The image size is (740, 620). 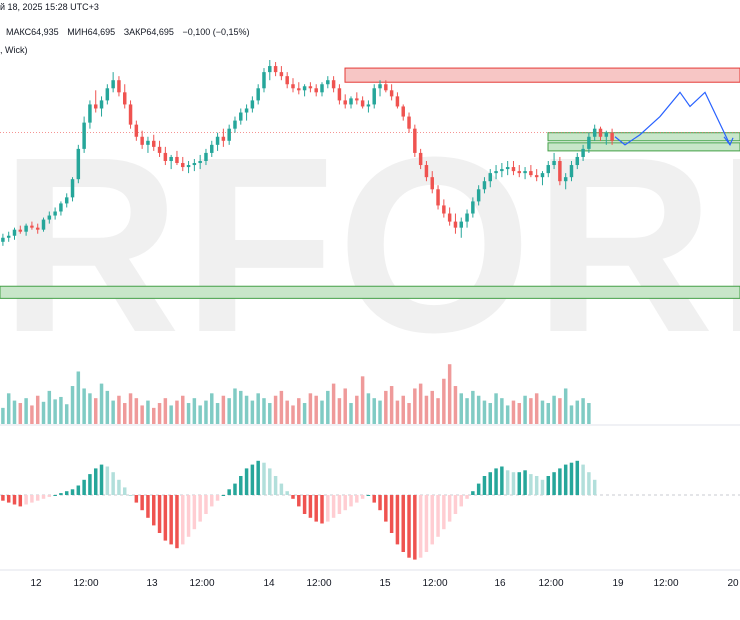 What do you see at coordinates (148, 32) in the screenshot?
I see `header-close: ЗАКР64,695` at bounding box center [148, 32].